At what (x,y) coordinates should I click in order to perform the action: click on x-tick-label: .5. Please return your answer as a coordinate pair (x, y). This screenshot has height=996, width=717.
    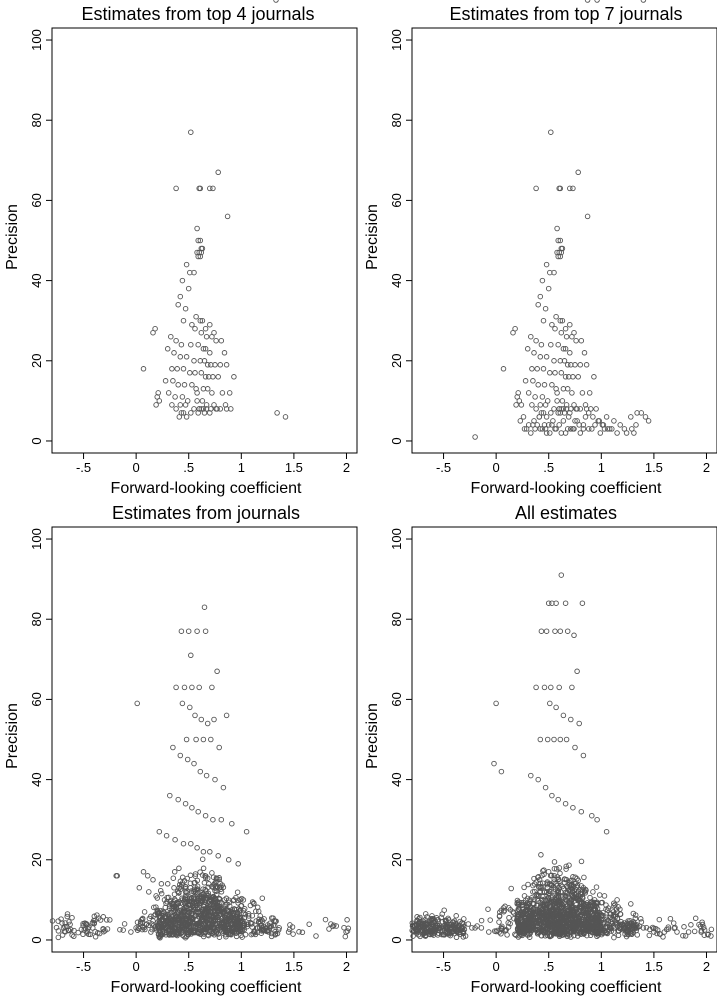
    Looking at the image, I should click on (188, 467).